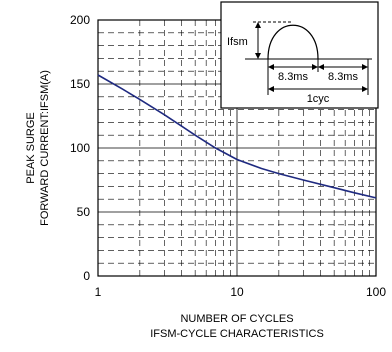 The width and height of the screenshot is (392, 352). Describe the element at coordinates (293, 42) in the screenshot. I see `half-sine-pulse` at that location.